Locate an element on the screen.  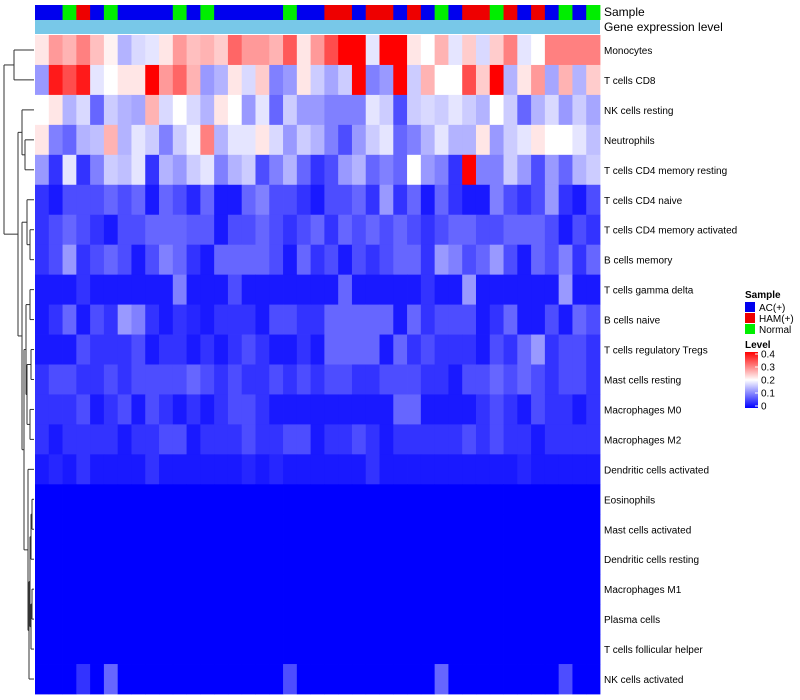
row-label: T cells CD8 is located at coordinates (630, 81).